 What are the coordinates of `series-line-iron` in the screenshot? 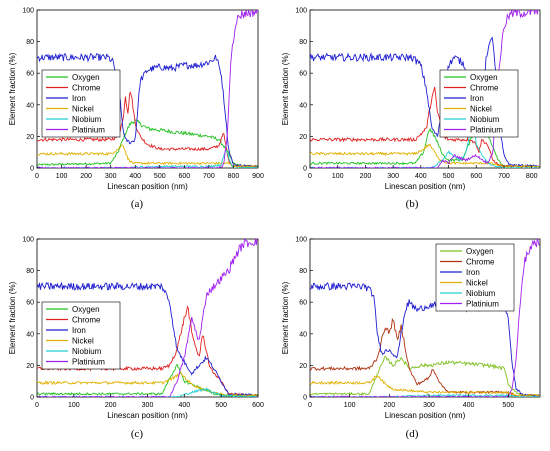 It's located at (147, 110).